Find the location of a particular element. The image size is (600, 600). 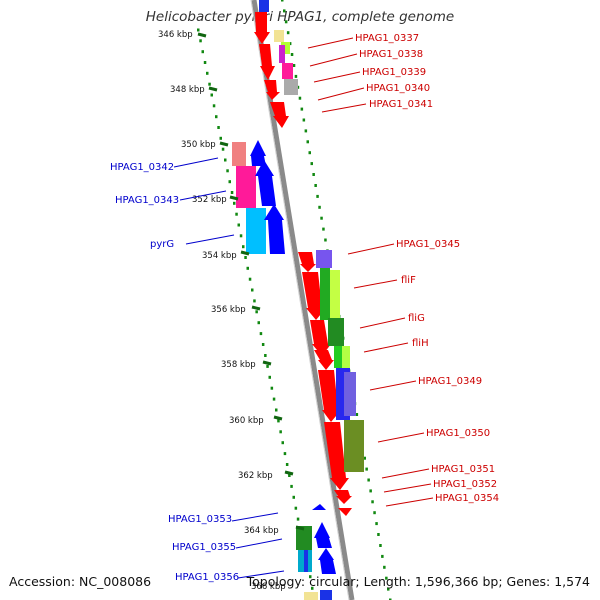

tick-label: 354 kbp is located at coordinates (219, 256).